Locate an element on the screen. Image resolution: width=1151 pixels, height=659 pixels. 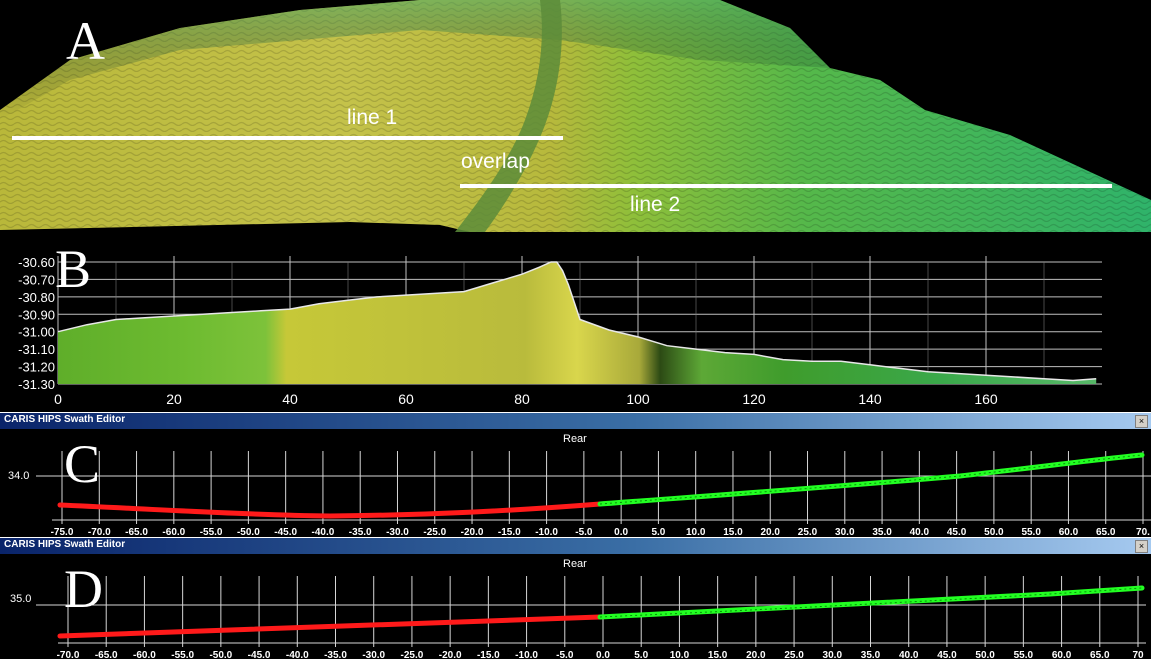
y-tick-label: -31.20 is located at coordinates (36, 367).